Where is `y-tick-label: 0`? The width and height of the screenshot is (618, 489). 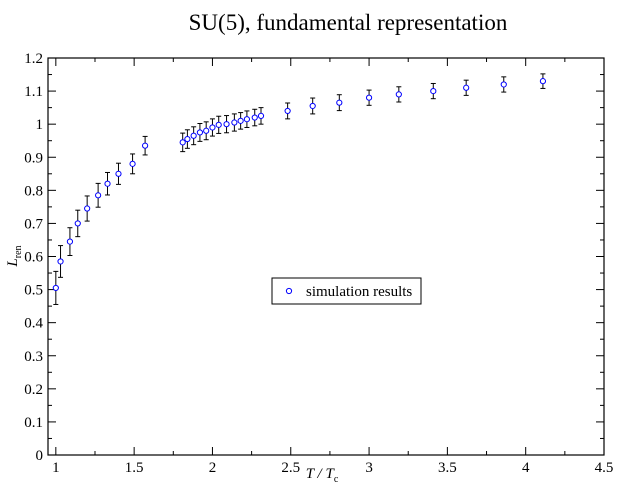 y-tick-label: 0 is located at coordinates (40, 456).